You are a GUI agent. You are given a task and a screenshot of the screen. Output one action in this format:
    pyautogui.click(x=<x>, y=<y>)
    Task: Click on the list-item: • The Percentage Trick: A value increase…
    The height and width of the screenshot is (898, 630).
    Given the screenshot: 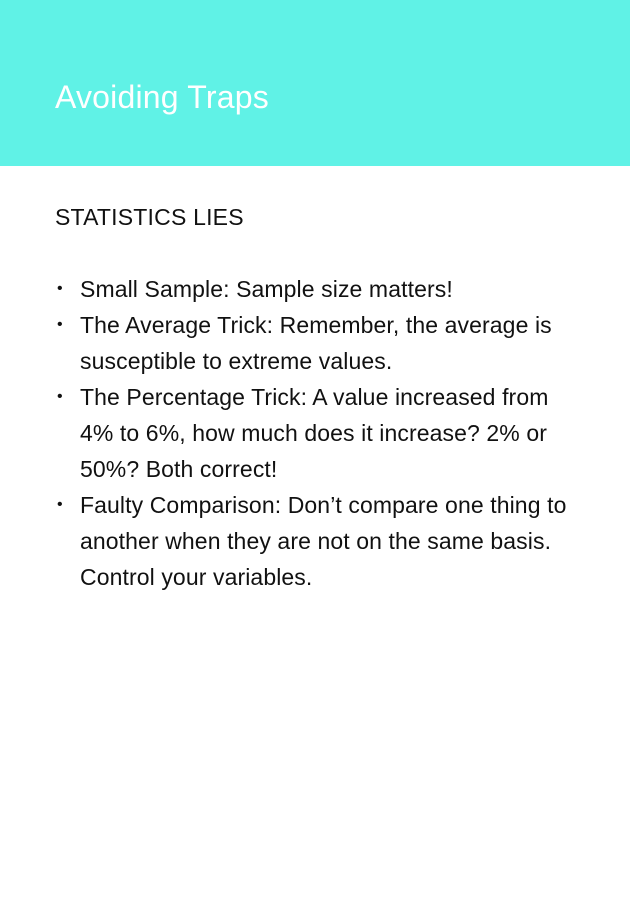 What is the action you would take?
    pyautogui.click(x=320, y=433)
    